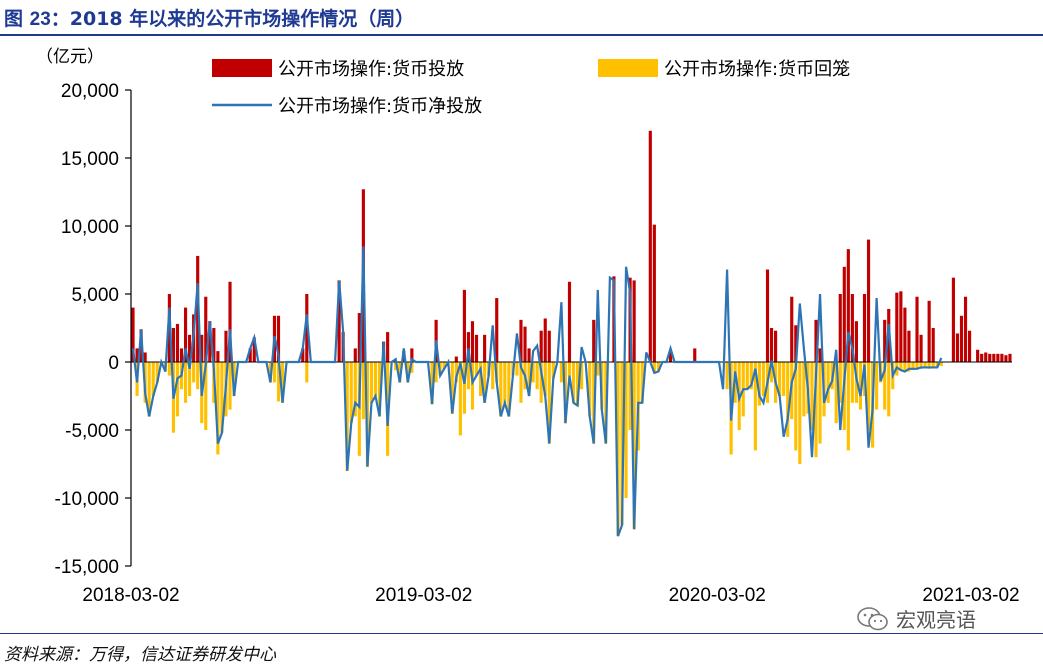 The width and height of the screenshot is (1043, 665). I want to click on y-tick-label: 5,000, so click(95, 295).